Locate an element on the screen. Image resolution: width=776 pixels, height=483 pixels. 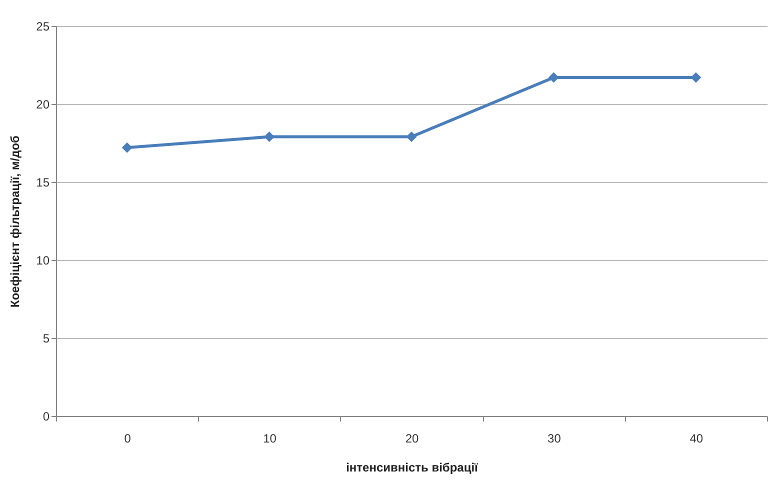
y-tick-label: 15 is located at coordinates (43, 183).